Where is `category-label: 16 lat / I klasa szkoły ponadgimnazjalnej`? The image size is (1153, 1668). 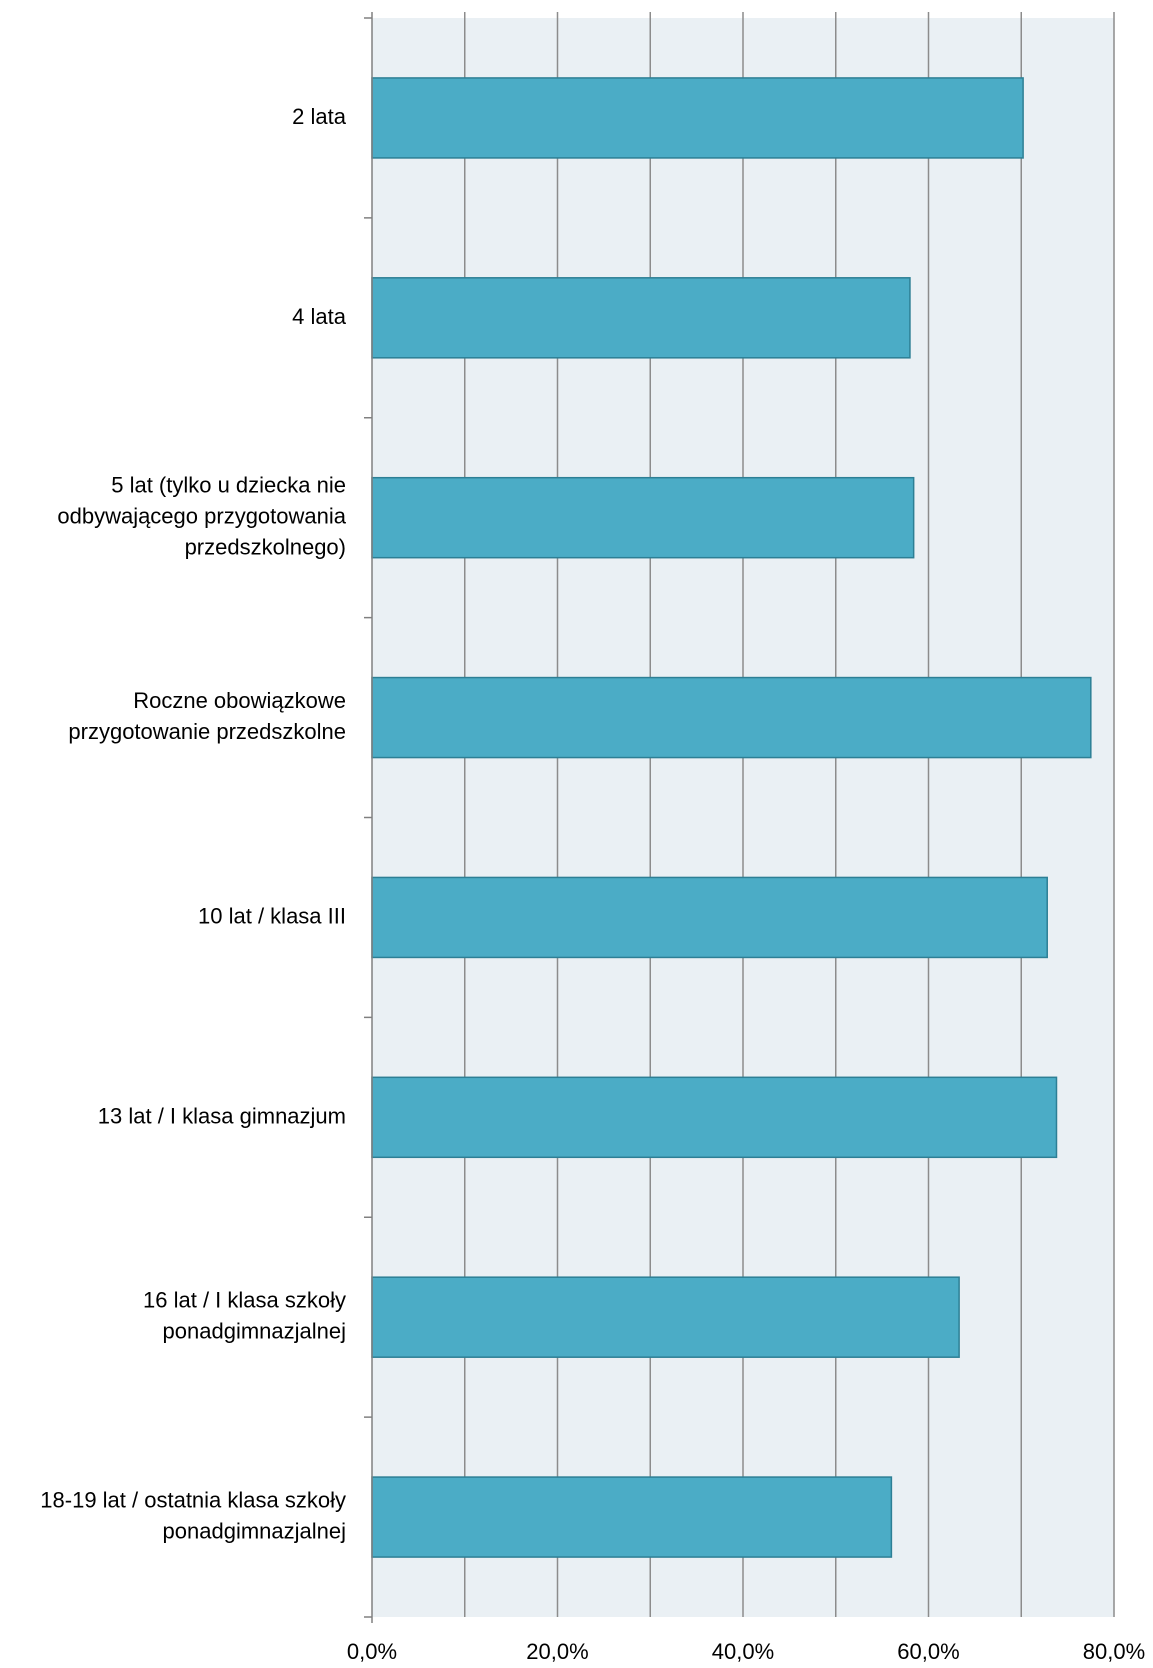 category-label: 16 lat / I klasa szkoły ponadgimnazjalnej is located at coordinates (244, 1316).